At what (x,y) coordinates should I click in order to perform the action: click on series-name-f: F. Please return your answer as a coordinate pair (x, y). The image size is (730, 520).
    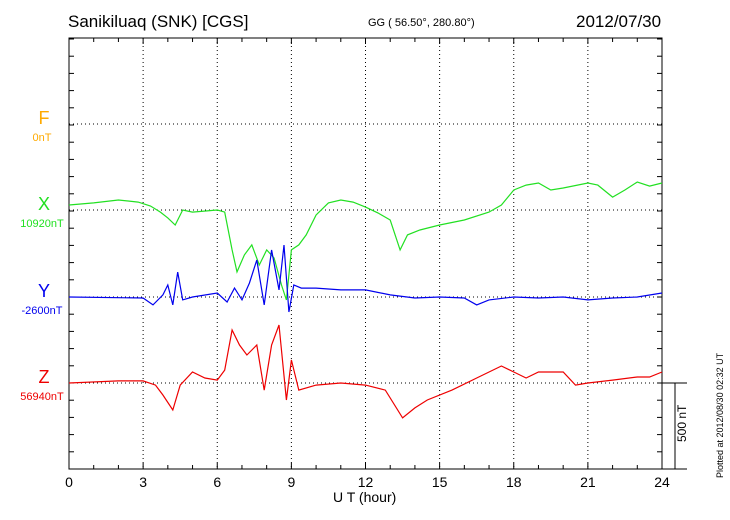
    Looking at the image, I should click on (44, 118).